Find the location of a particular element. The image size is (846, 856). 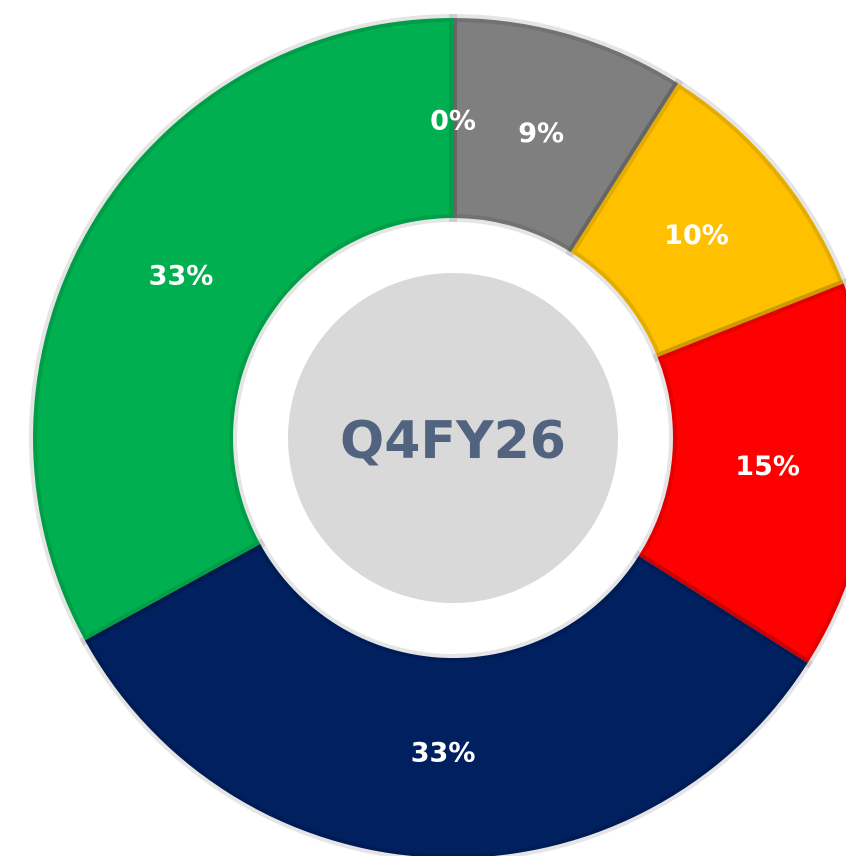

value-label: 15% is located at coordinates (767, 466).